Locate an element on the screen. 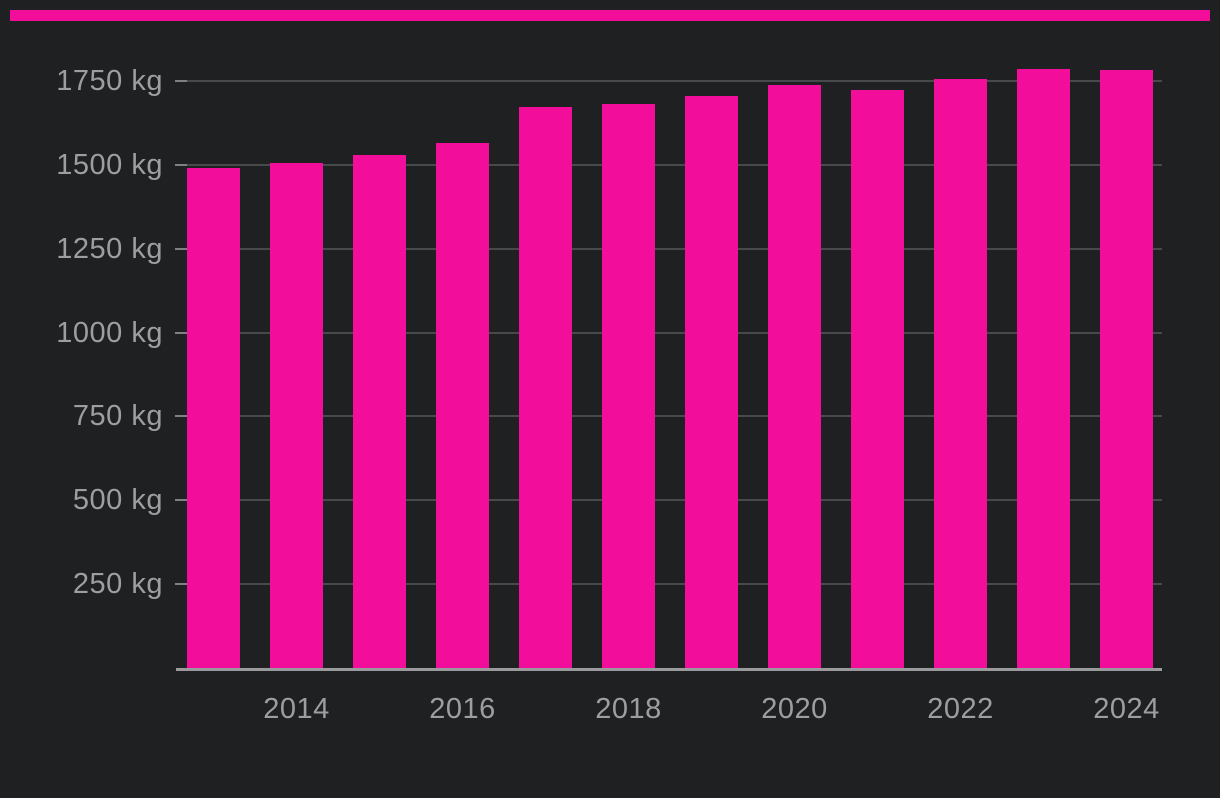 This screenshot has width=1220, height=798. x-axis-label: 2016 is located at coordinates (462, 709).